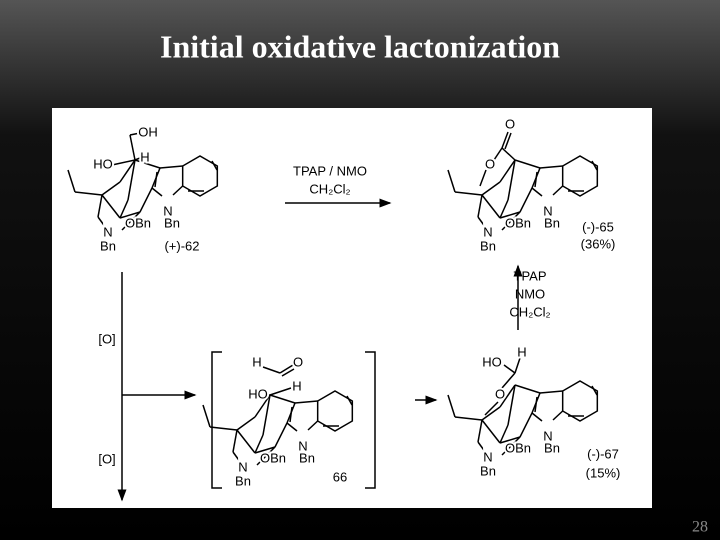 The height and width of the screenshot is (540, 720). Describe the element at coordinates (598, 226) in the screenshot. I see `compound-label: (-)-65` at that location.